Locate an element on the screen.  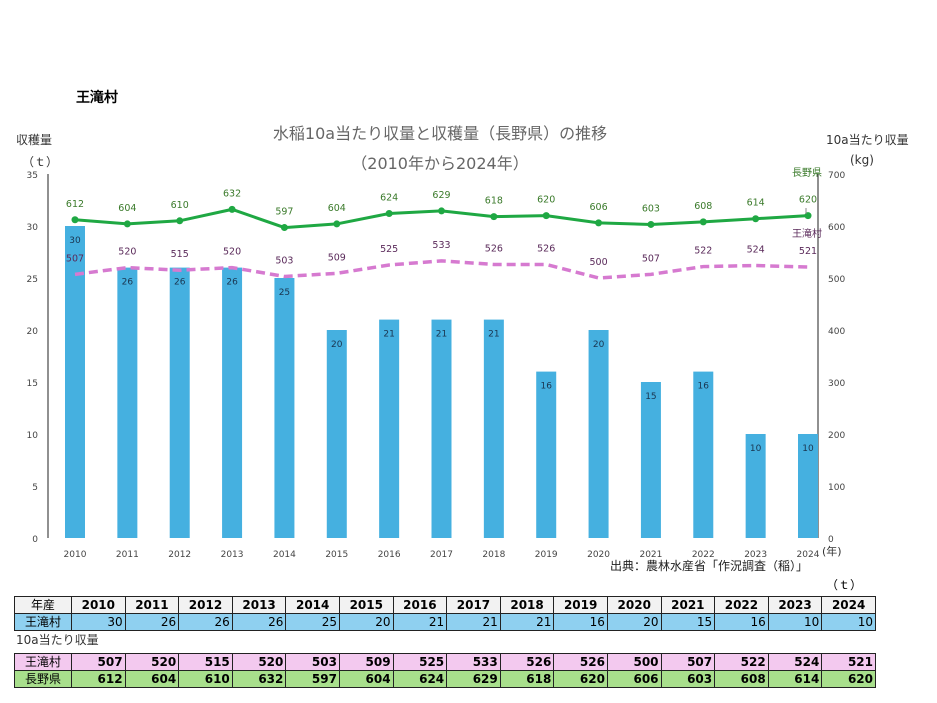
left-tick-label: 30 is located at coordinates (33, 228).